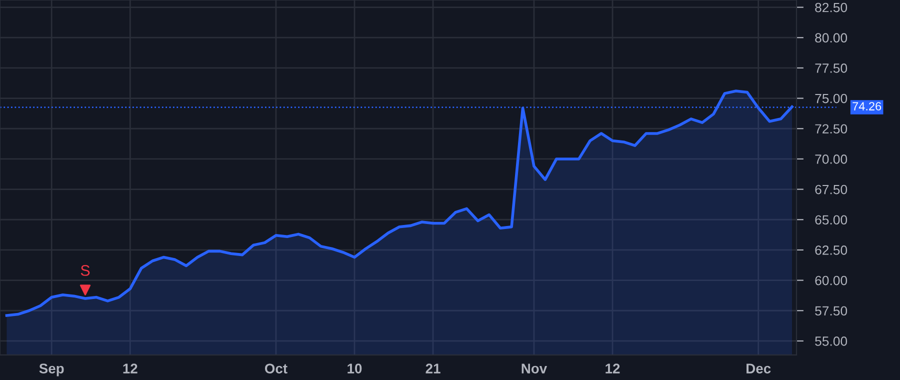 Image resolution: width=900 pixels, height=380 pixels. I want to click on y-tick-label: 67.50, so click(831, 189).